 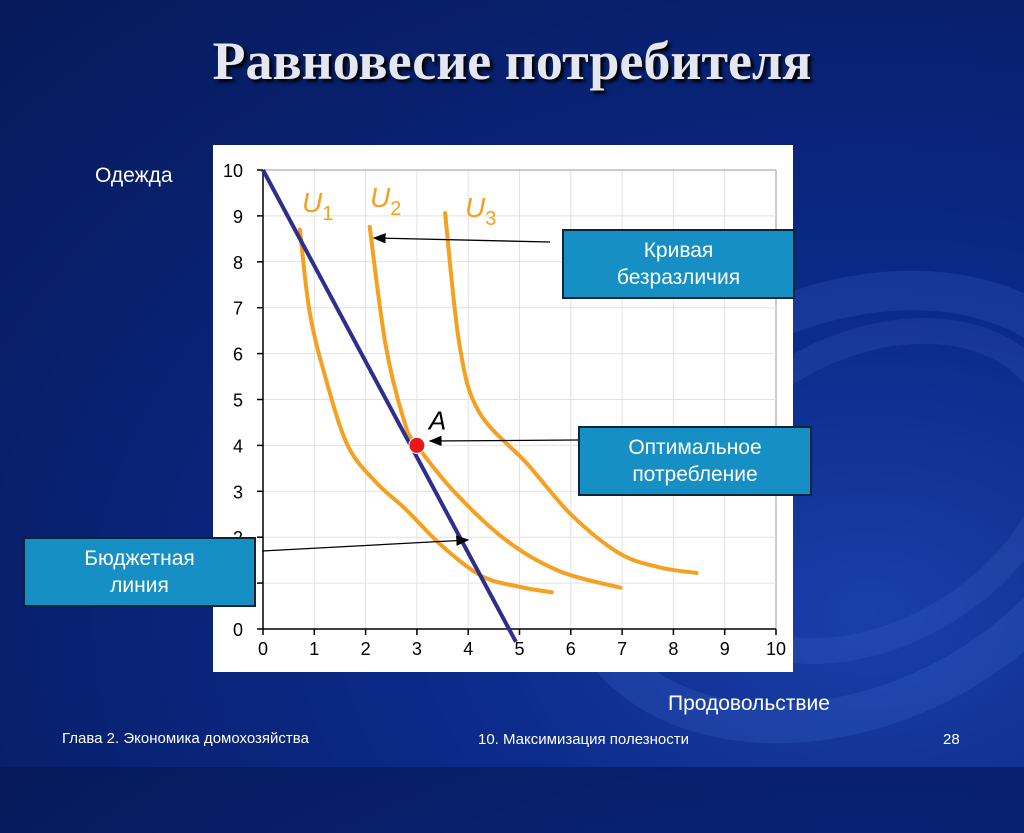 What do you see at coordinates (512, 61) in the screenshot?
I see `page-title: Равновесие потребителя` at bounding box center [512, 61].